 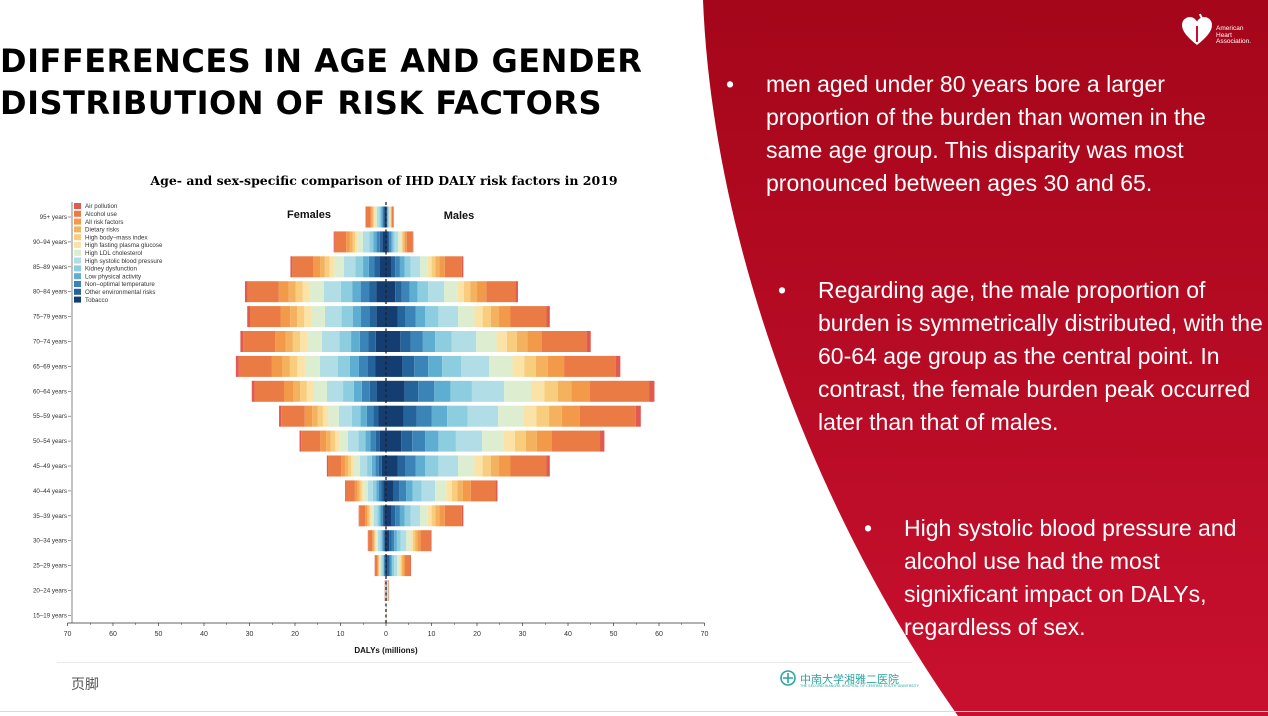 I want to click on y-tick-label: 80–84 years, so click(x=50, y=292).